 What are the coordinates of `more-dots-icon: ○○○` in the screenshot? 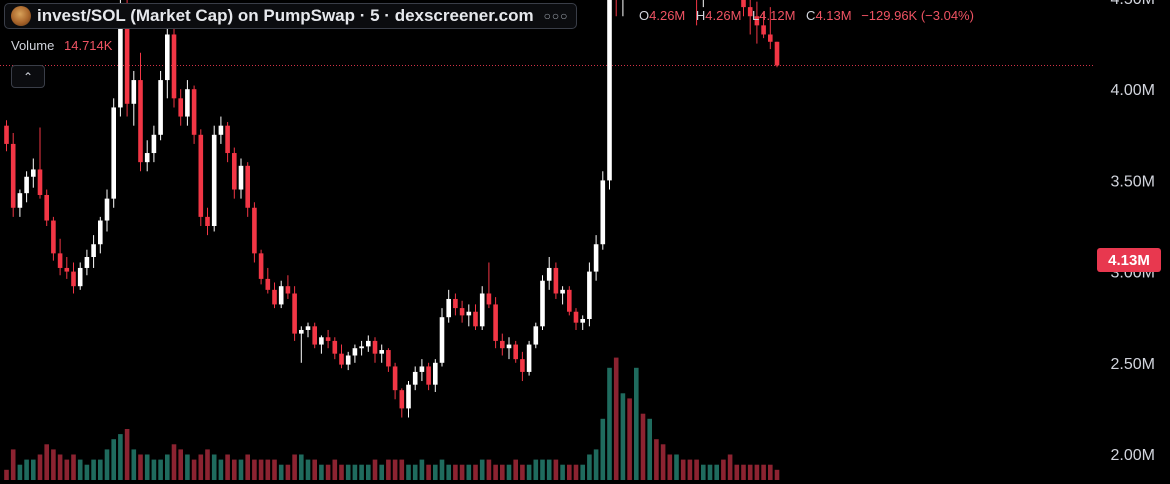 It's located at (556, 16).